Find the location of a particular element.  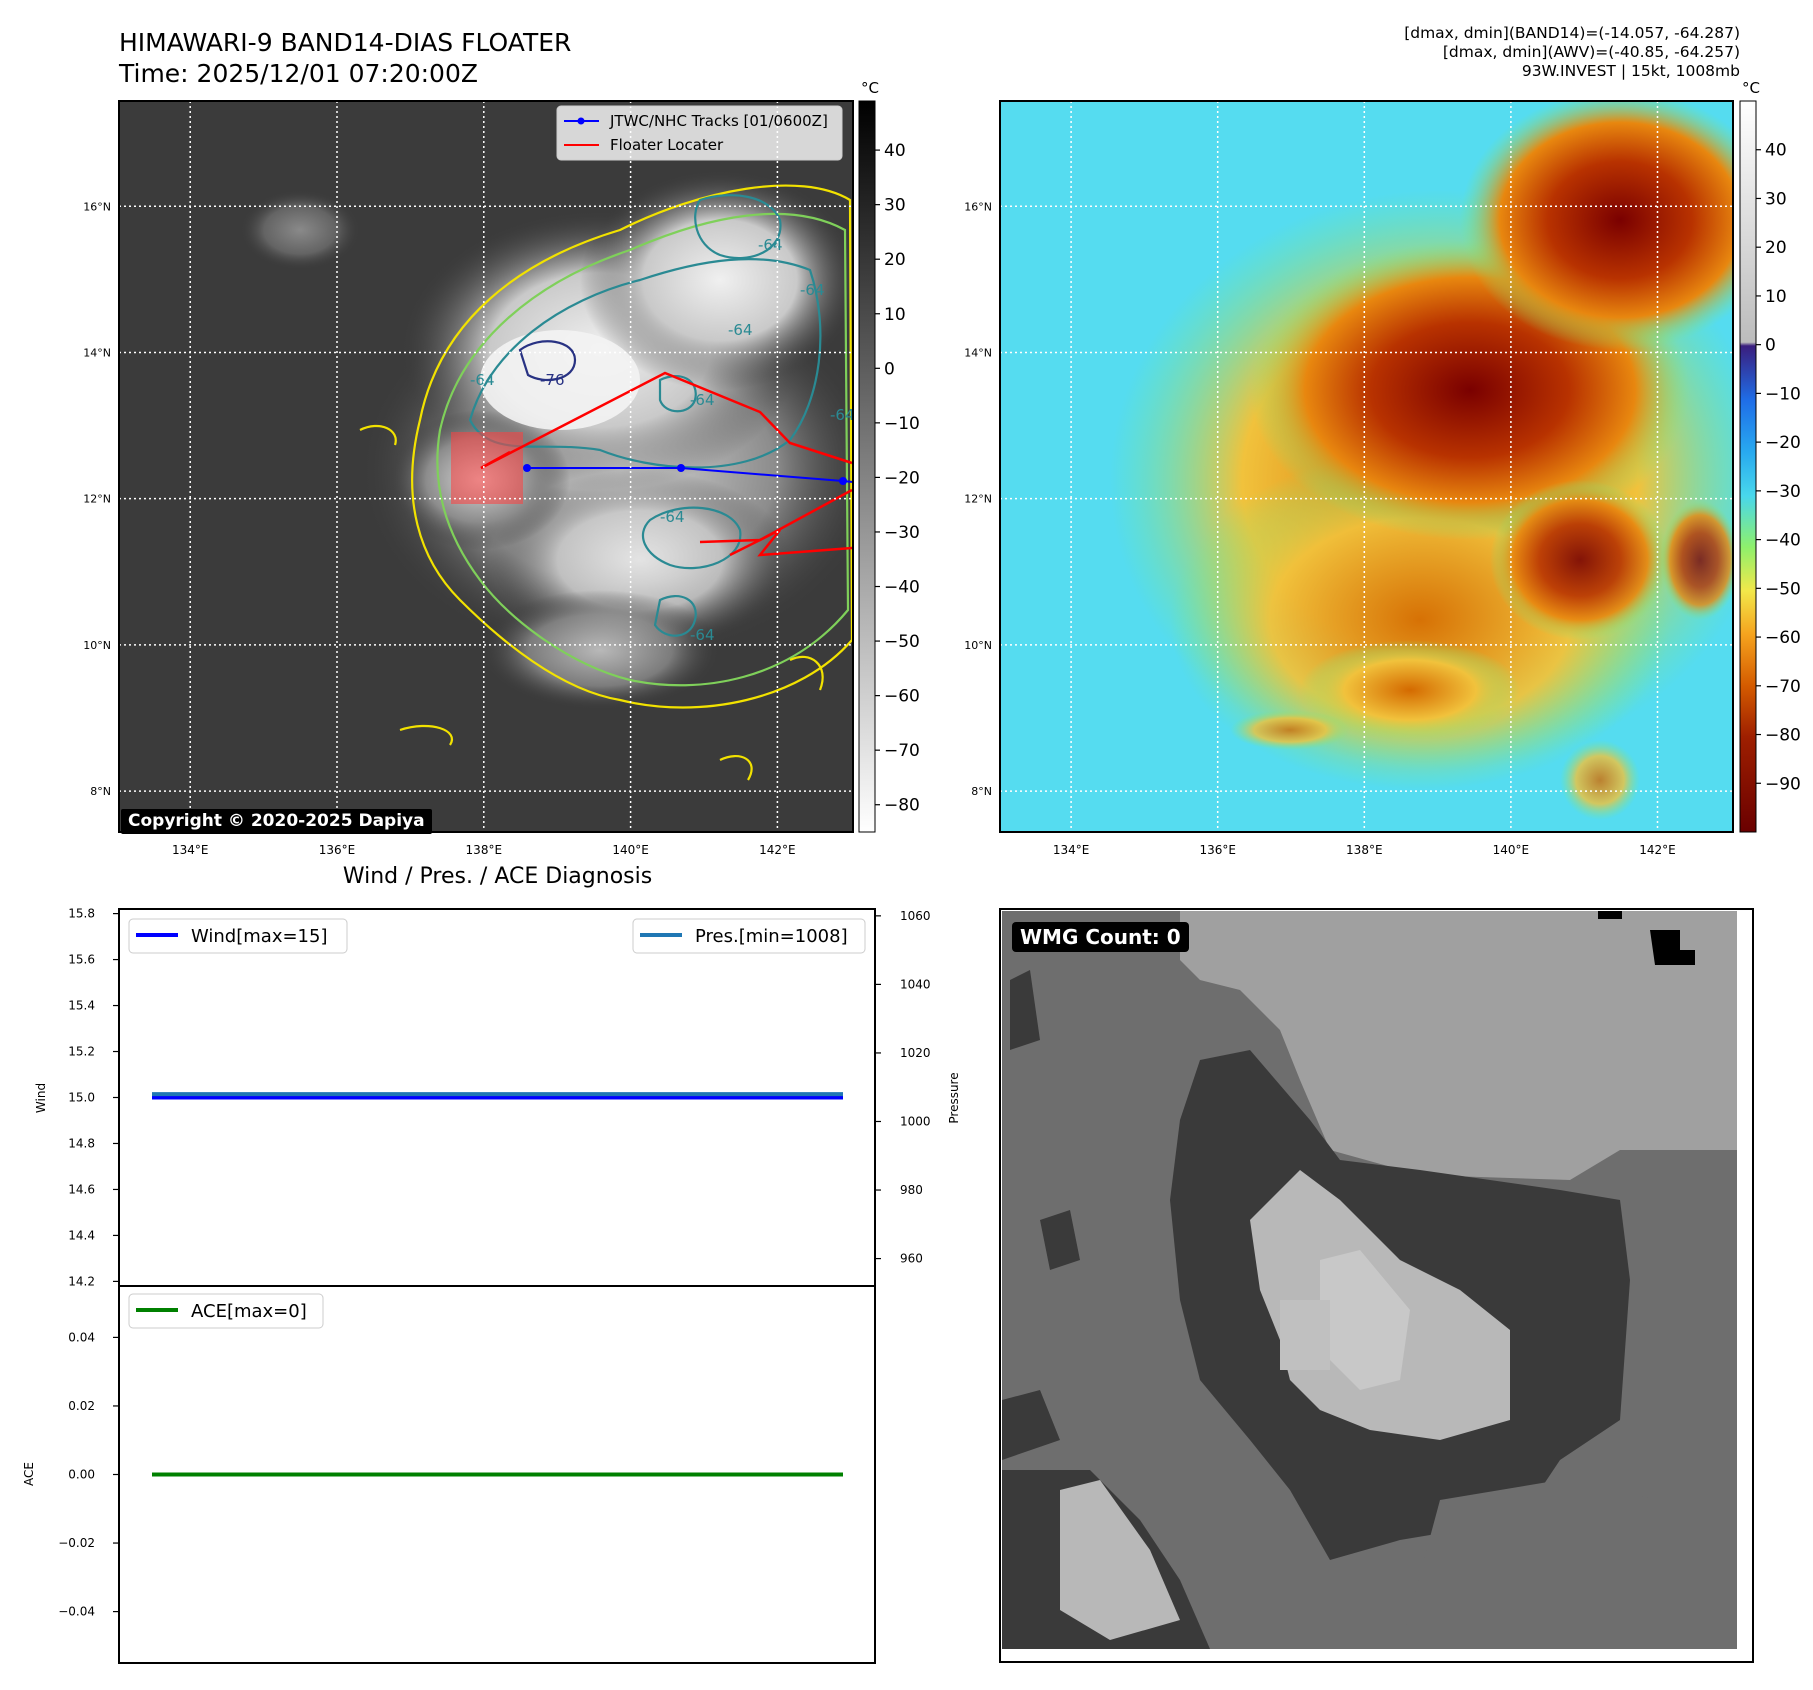

wind-legend-label: Wind[max=15] is located at coordinates (259, 936).